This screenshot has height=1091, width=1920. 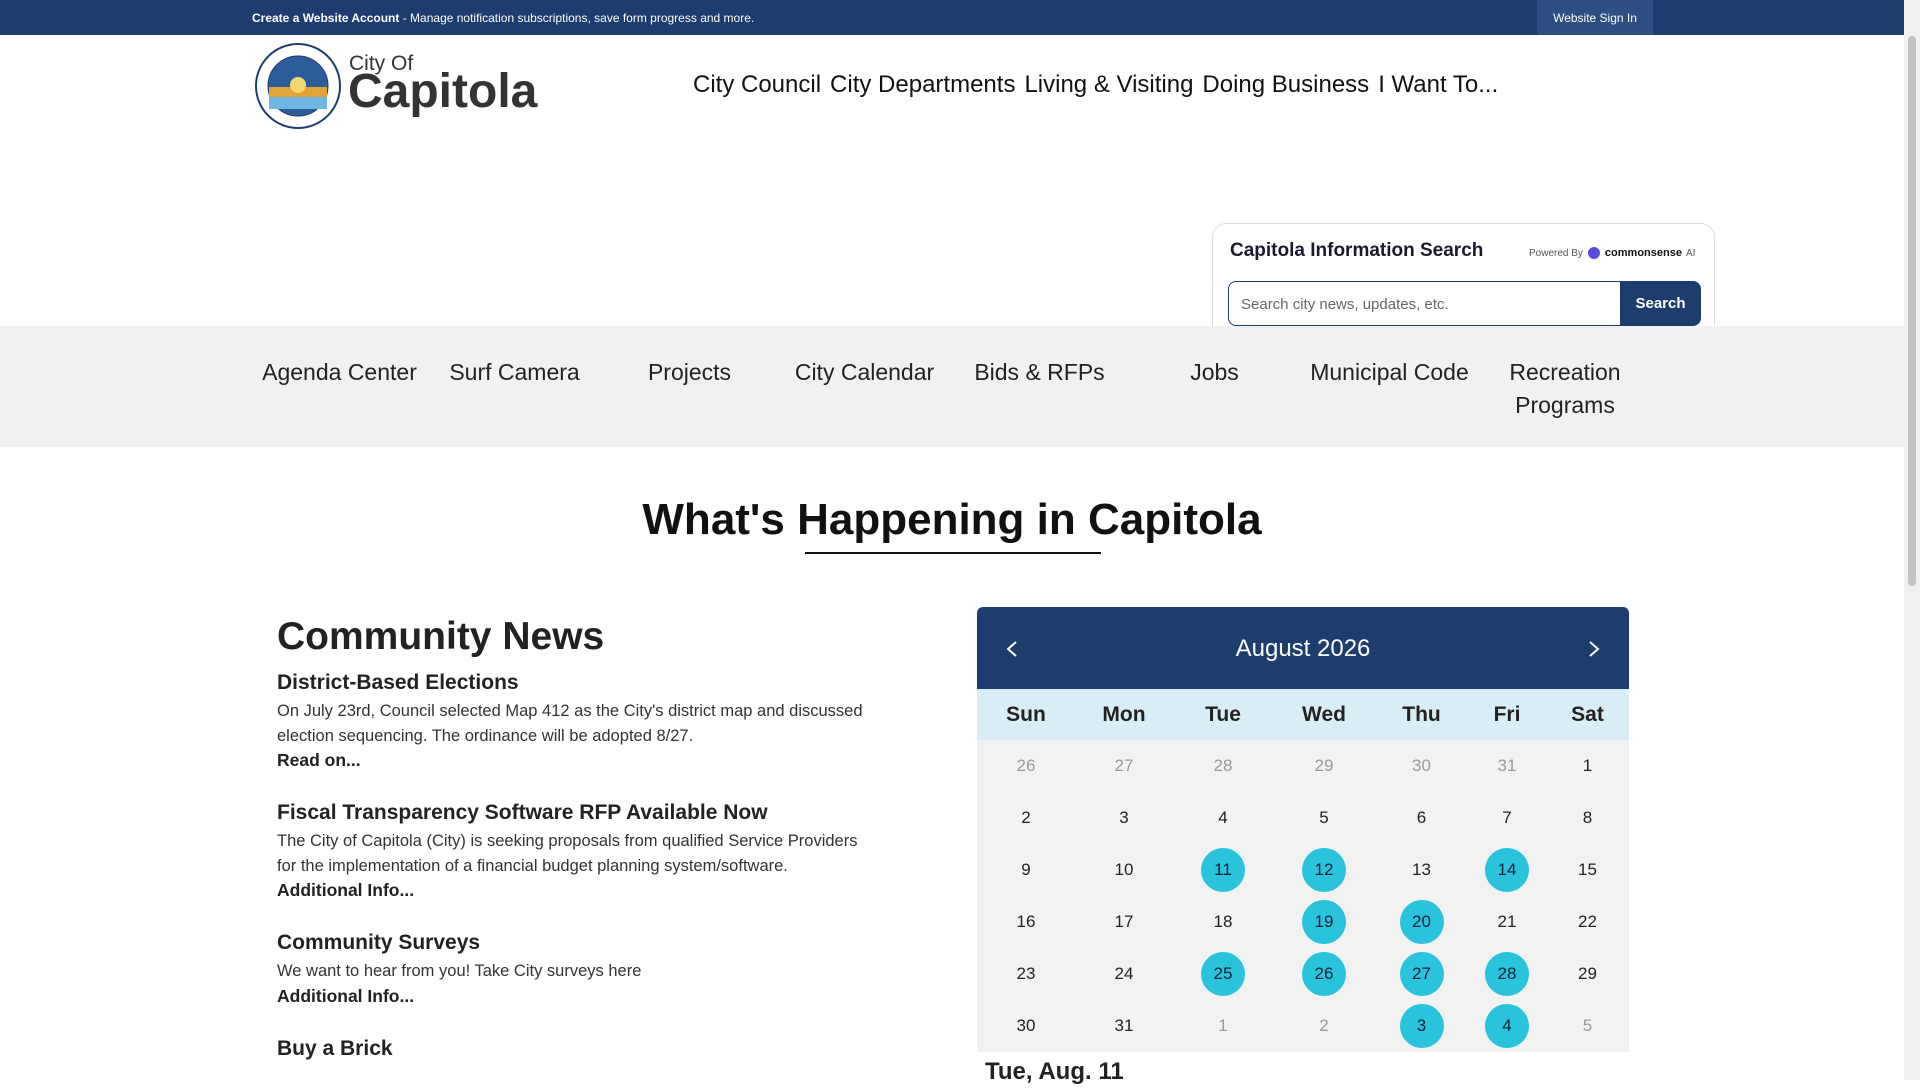 I want to click on day-cell: 20, so click(x=1421, y=922).